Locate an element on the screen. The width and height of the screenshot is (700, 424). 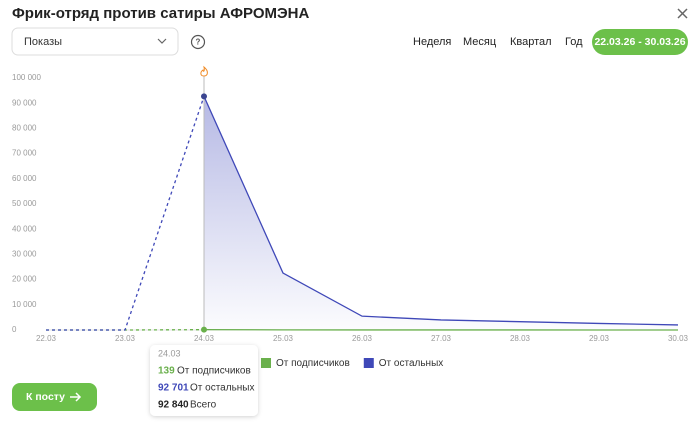
tooltip-date: 24.03 is located at coordinates (169, 353).